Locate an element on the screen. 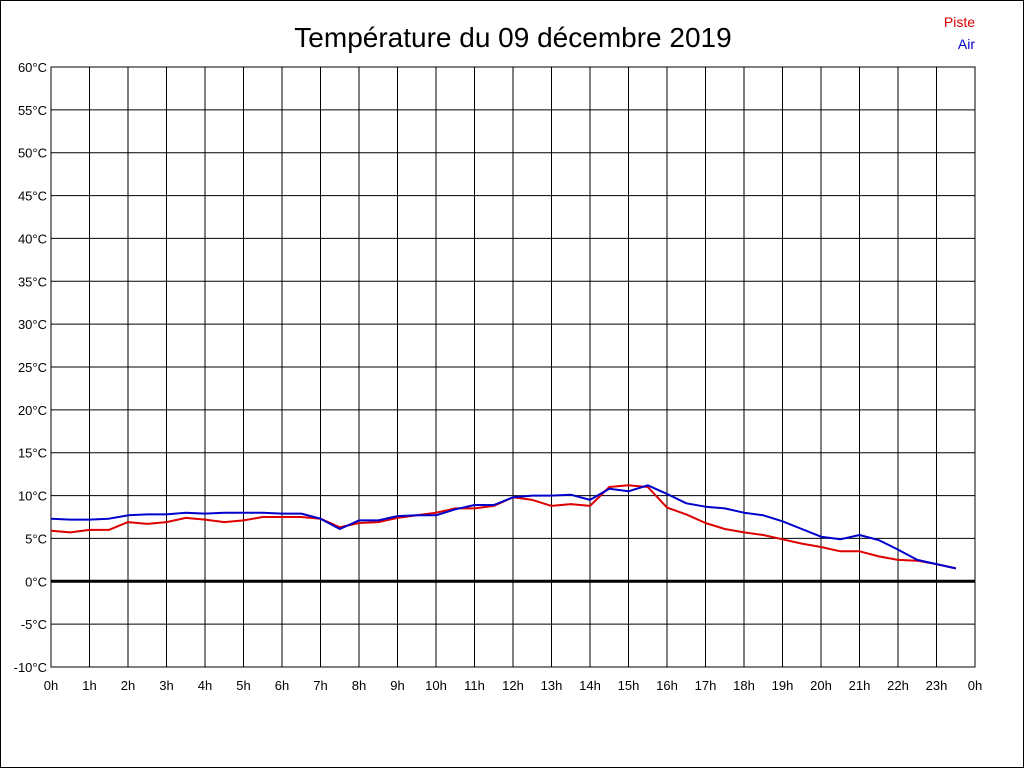  chart-series is located at coordinates (503, 527).